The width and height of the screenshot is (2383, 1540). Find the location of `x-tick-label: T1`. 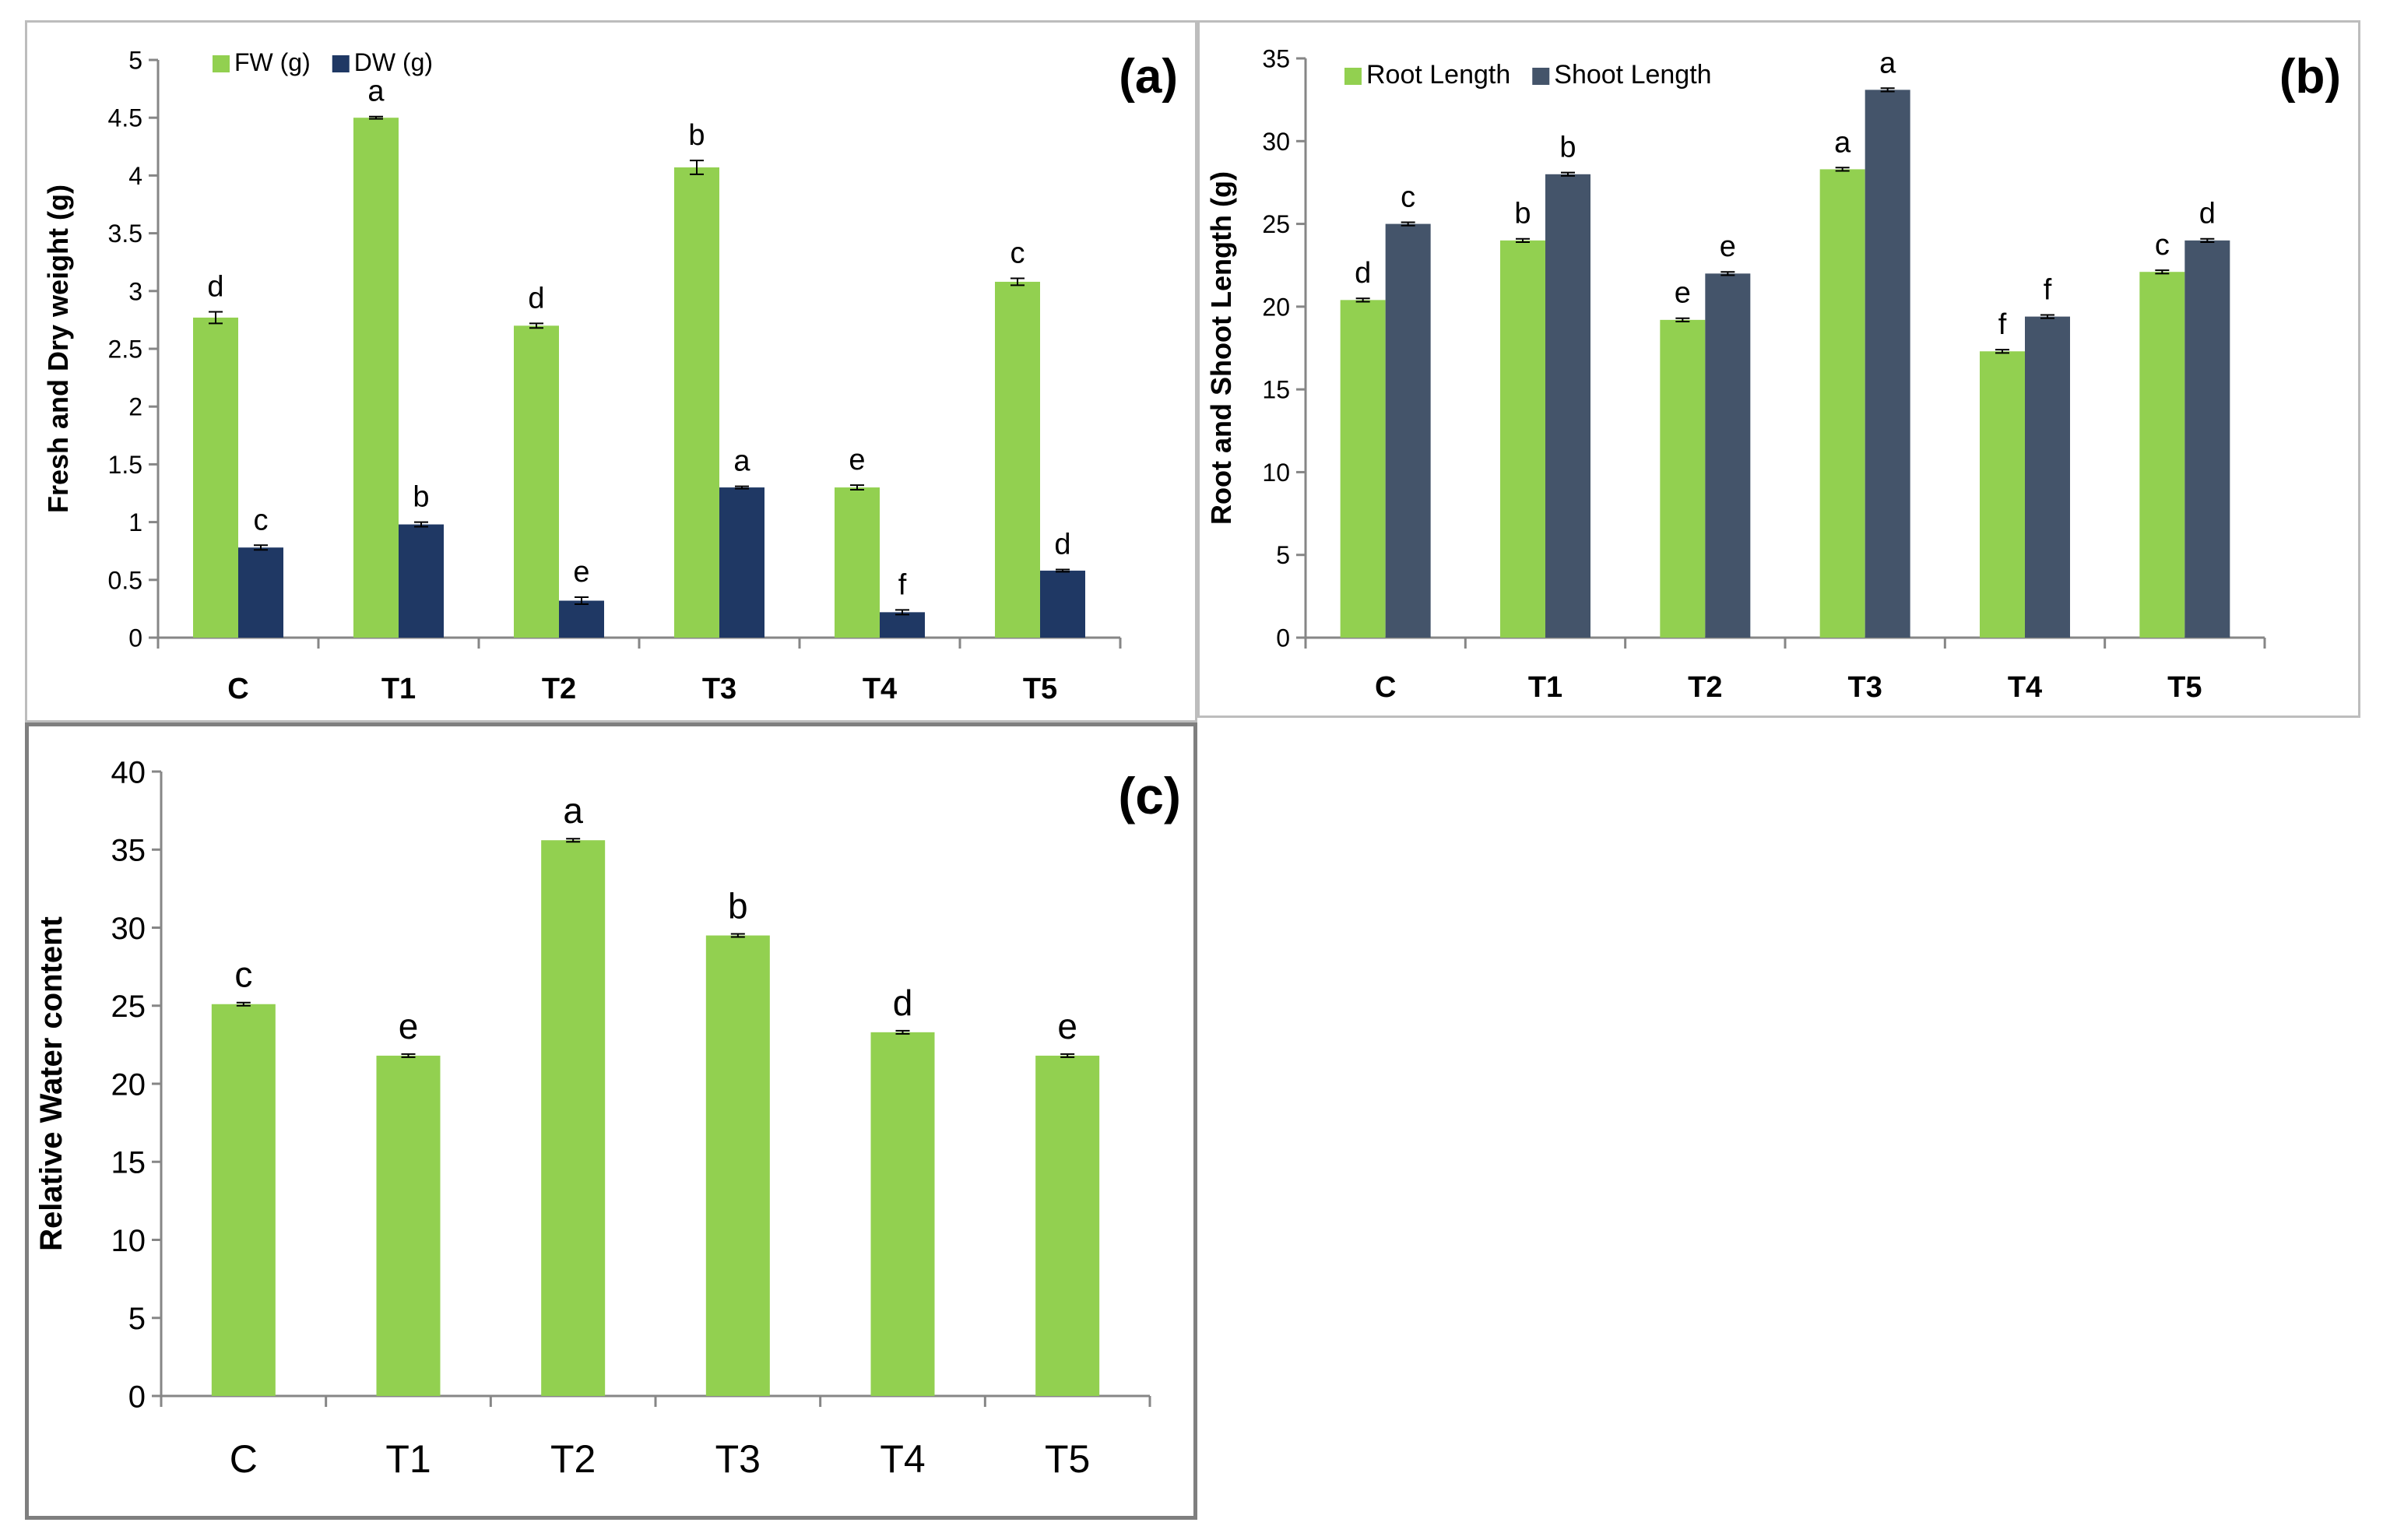

x-tick-label: T1 is located at coordinates (408, 1459).